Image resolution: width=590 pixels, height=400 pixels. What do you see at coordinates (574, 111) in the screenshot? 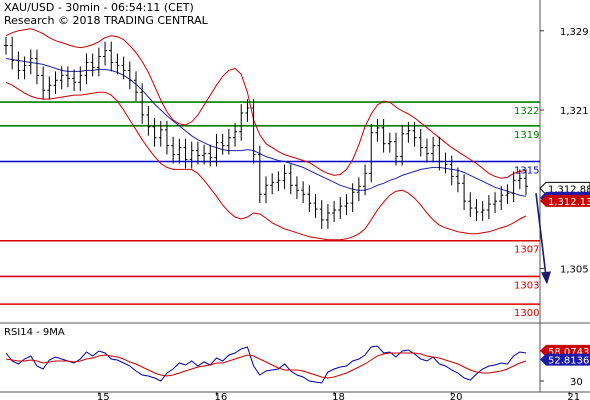
I see `price-y-tick-label: 1,321` at bounding box center [574, 111].